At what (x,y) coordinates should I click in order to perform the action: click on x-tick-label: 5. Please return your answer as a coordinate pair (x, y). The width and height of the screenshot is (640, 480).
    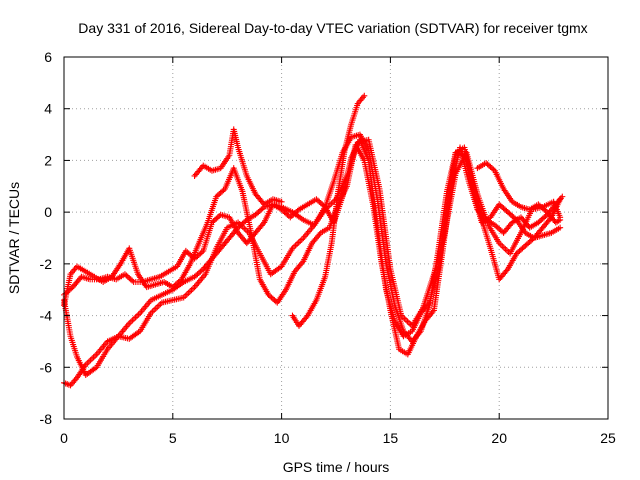
    Looking at the image, I should click on (173, 438).